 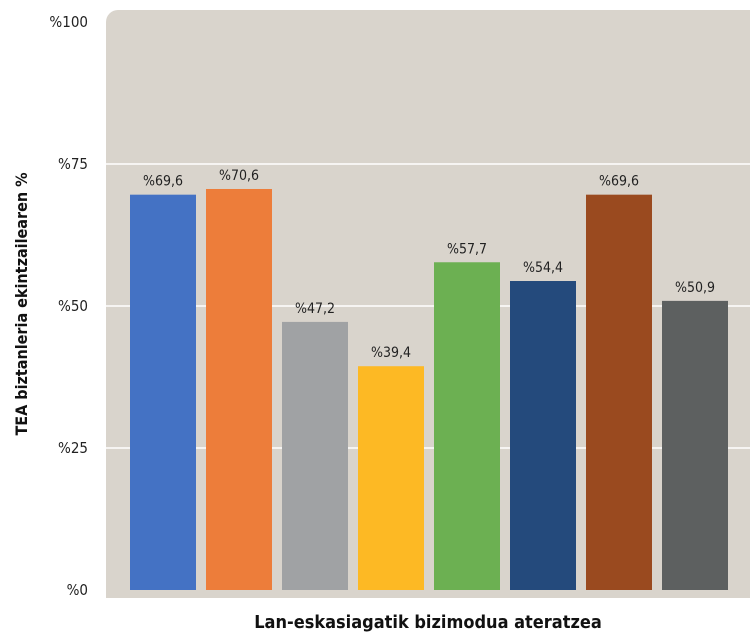 I want to click on bar-value-label: %54,4, so click(x=543, y=268).